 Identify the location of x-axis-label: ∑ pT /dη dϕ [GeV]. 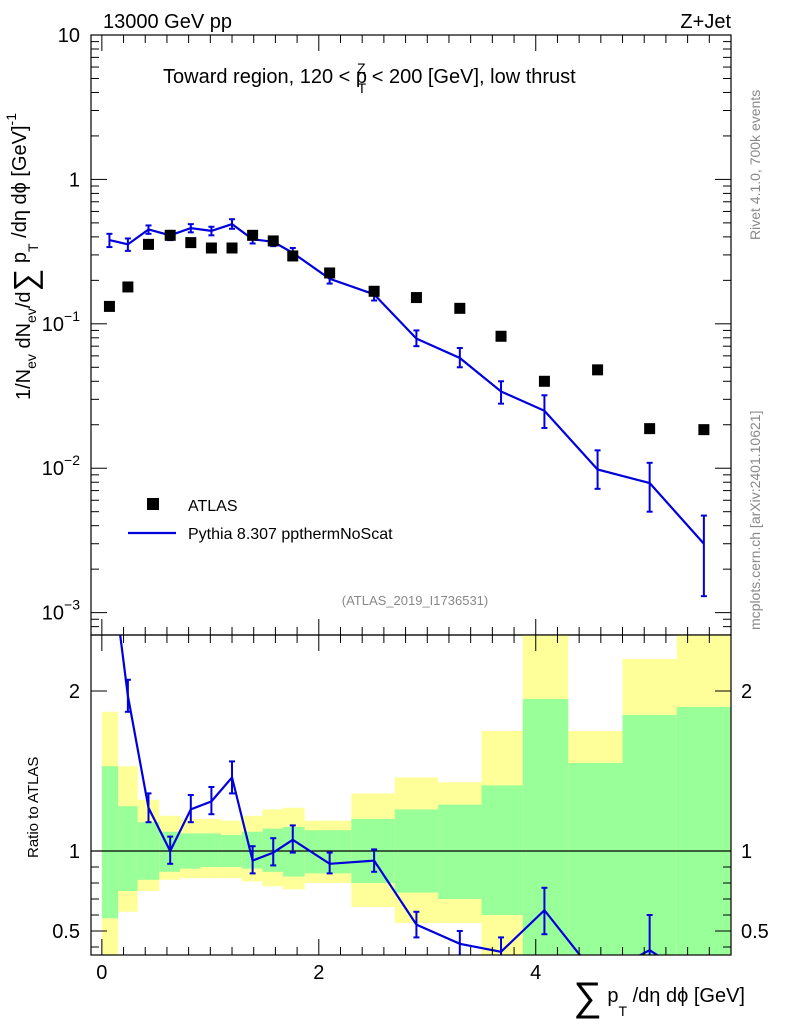
(659, 997).